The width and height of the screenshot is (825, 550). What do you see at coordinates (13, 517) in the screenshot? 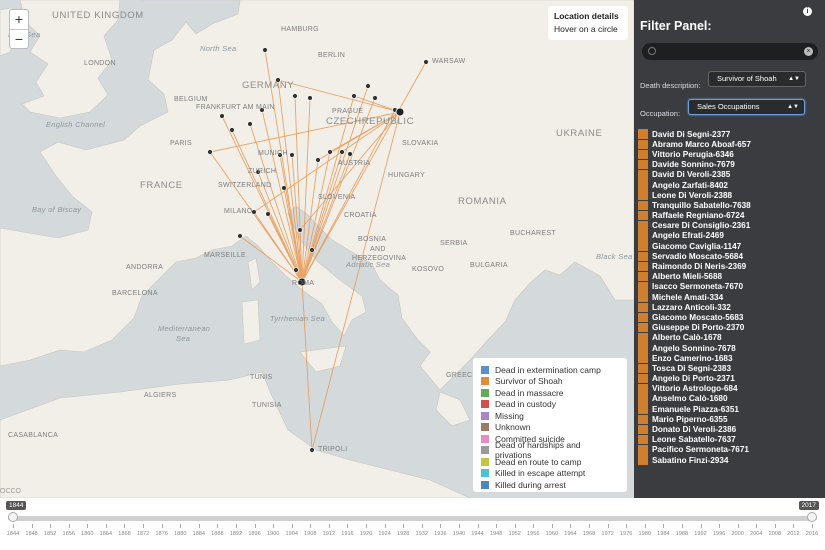
I see `timeline-start-handle` at bounding box center [13, 517].